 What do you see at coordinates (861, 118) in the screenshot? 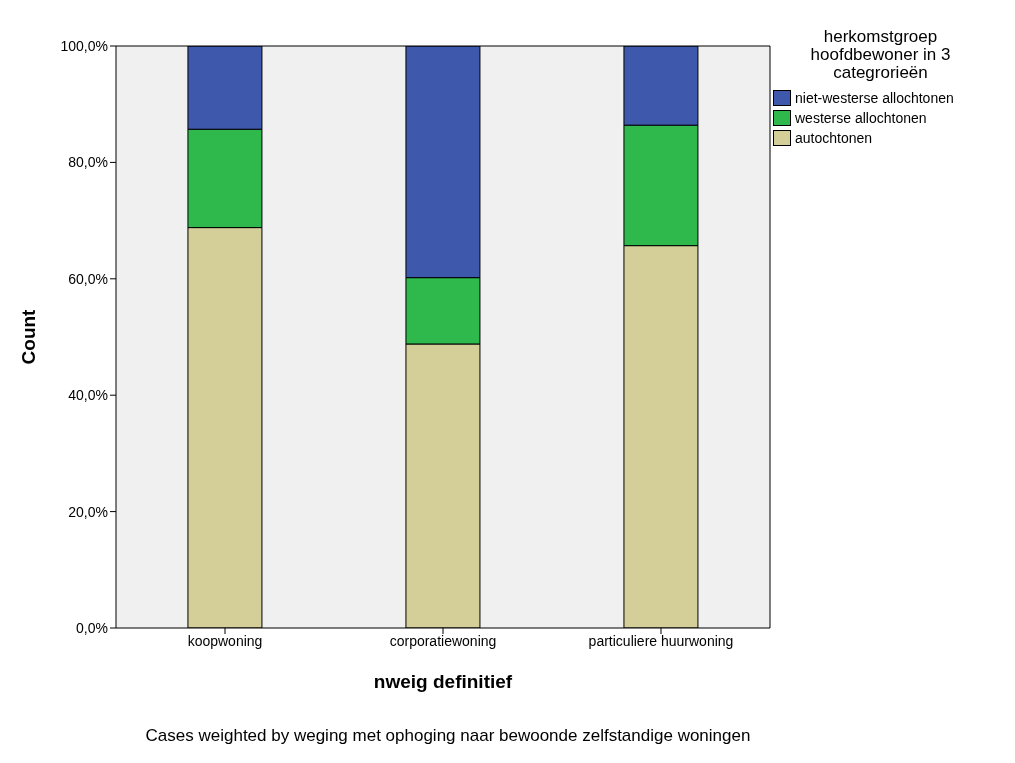
I see `legend-label: westerse allochtonen` at bounding box center [861, 118].